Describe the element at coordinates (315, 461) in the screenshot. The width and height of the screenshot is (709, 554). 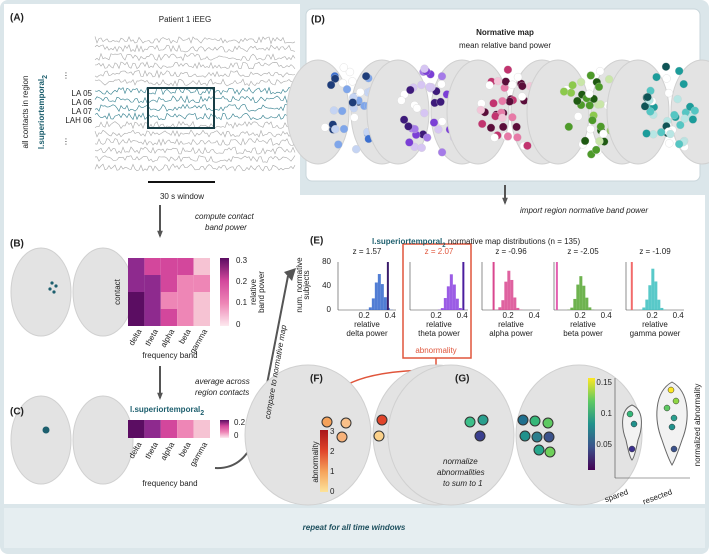
I see `colorbar-label: abnormality` at that location.